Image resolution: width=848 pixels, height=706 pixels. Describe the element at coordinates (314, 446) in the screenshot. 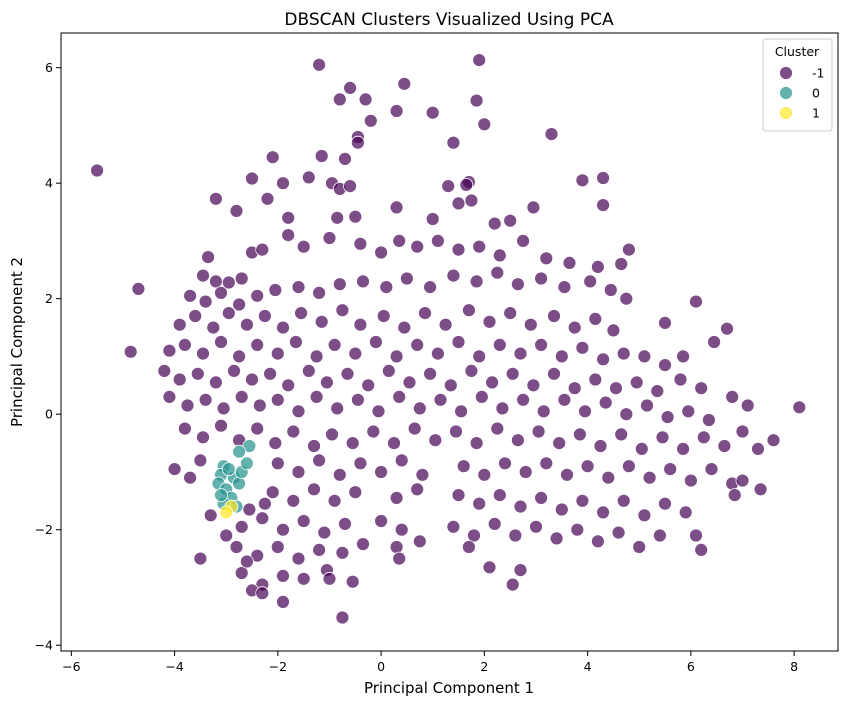

I see `scatter-point-cluster--1-212` at that location.